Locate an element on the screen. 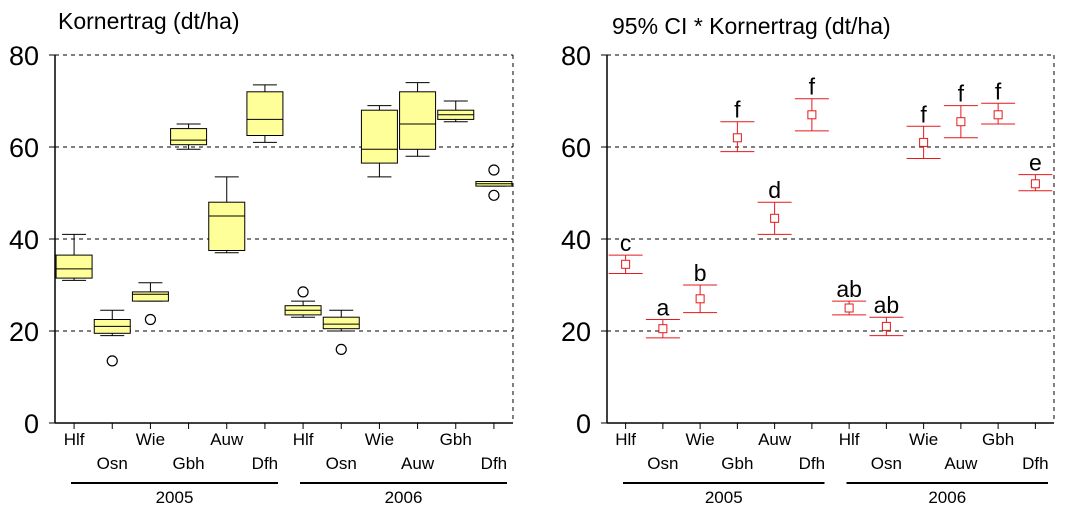 This screenshot has height=514, width=1069. significance-letter: e is located at coordinates (1035, 163).